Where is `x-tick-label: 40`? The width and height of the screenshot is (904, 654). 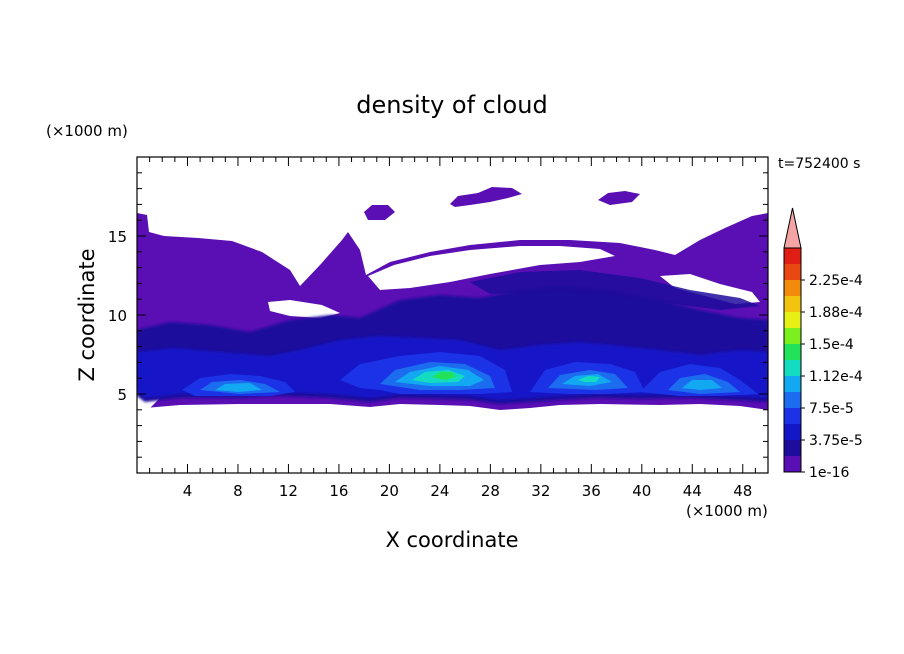 x-tick-label: 40 is located at coordinates (641, 491).